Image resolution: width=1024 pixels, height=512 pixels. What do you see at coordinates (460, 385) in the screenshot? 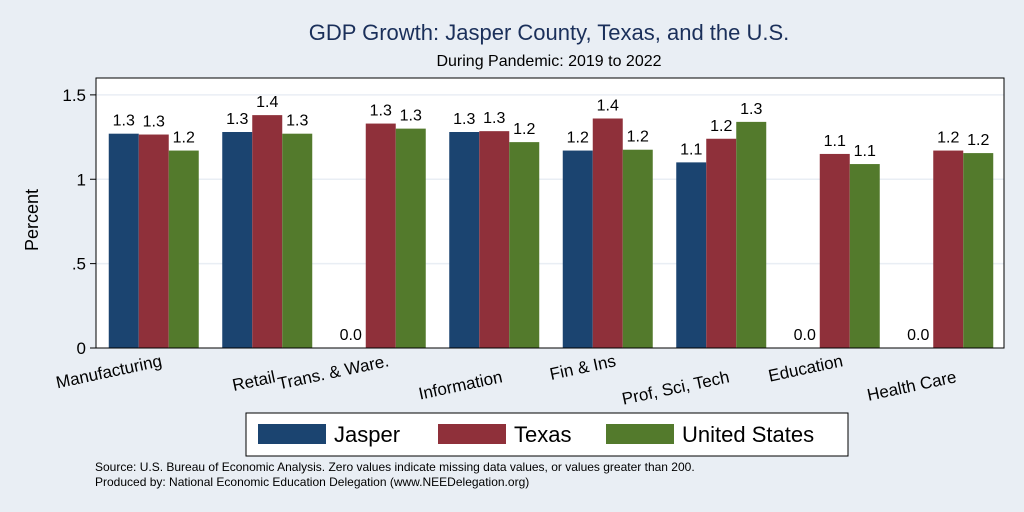
I see `x-tick-label: Information` at bounding box center [460, 385].